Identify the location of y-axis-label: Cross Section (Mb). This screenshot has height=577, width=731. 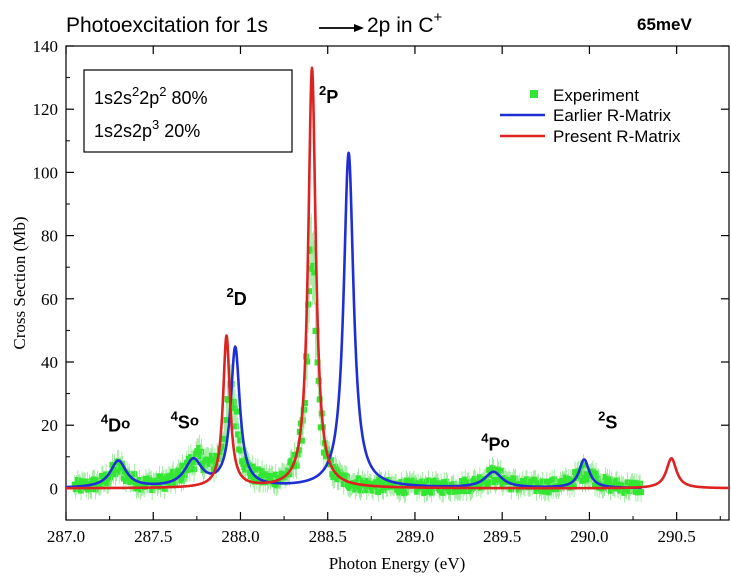
(19, 282).